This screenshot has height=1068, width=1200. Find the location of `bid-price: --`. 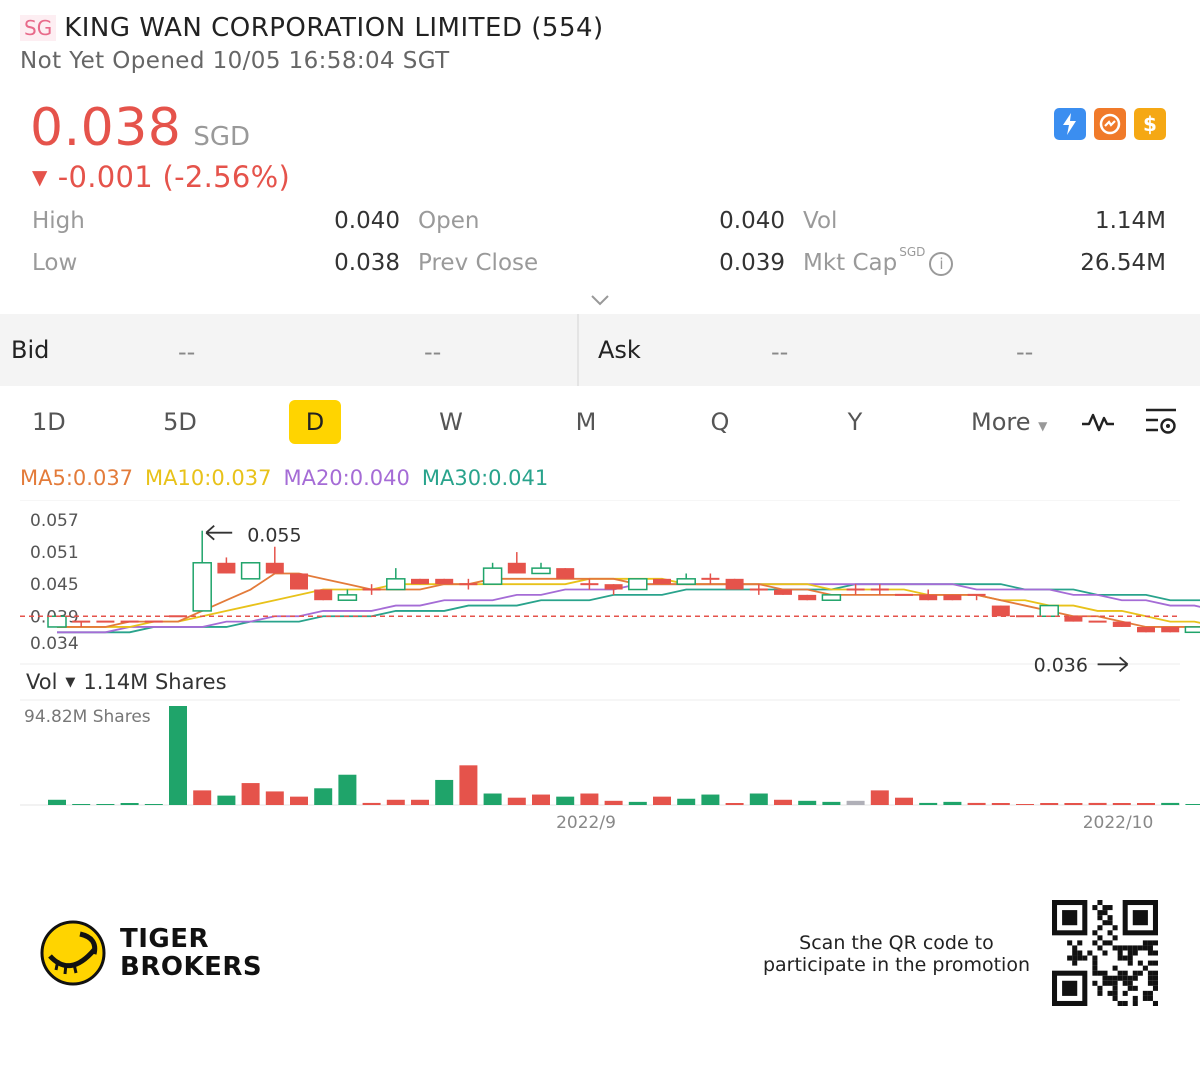

bid-price: -- is located at coordinates (187, 352).